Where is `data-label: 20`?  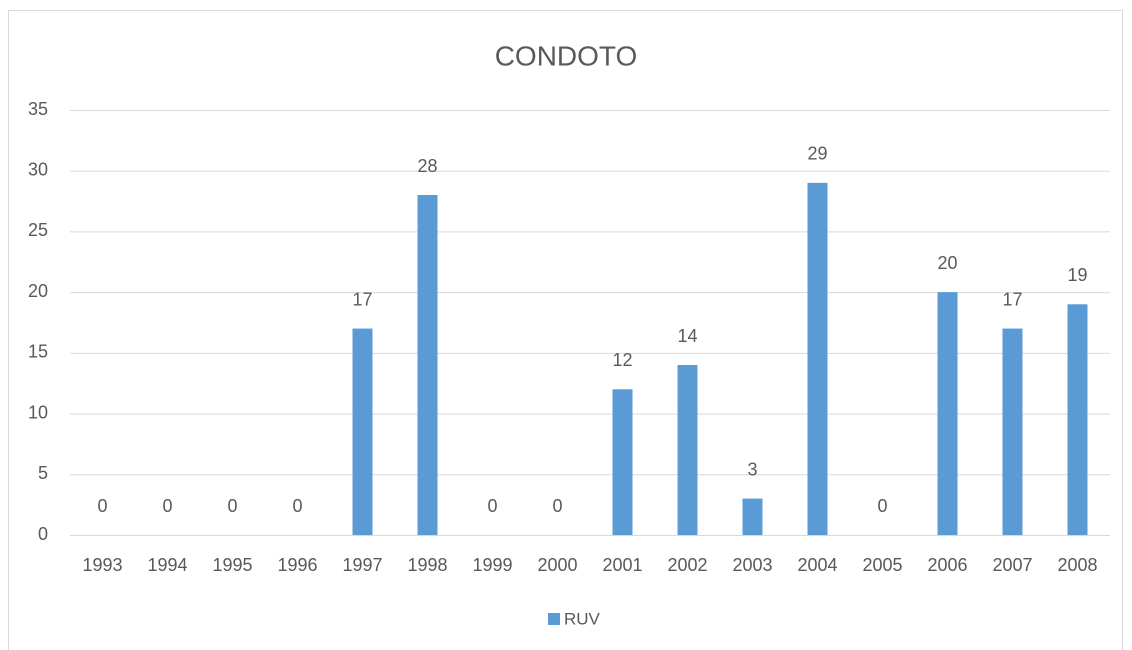
data-label: 20 is located at coordinates (947, 263).